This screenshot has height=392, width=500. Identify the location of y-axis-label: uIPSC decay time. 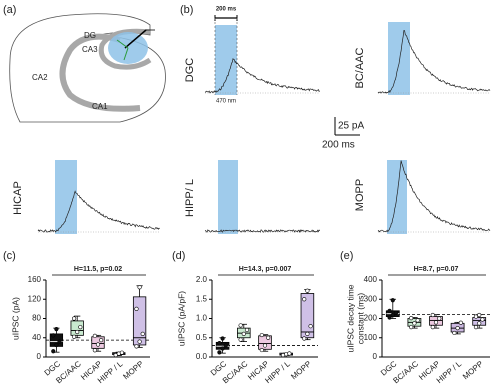
(350, 318).